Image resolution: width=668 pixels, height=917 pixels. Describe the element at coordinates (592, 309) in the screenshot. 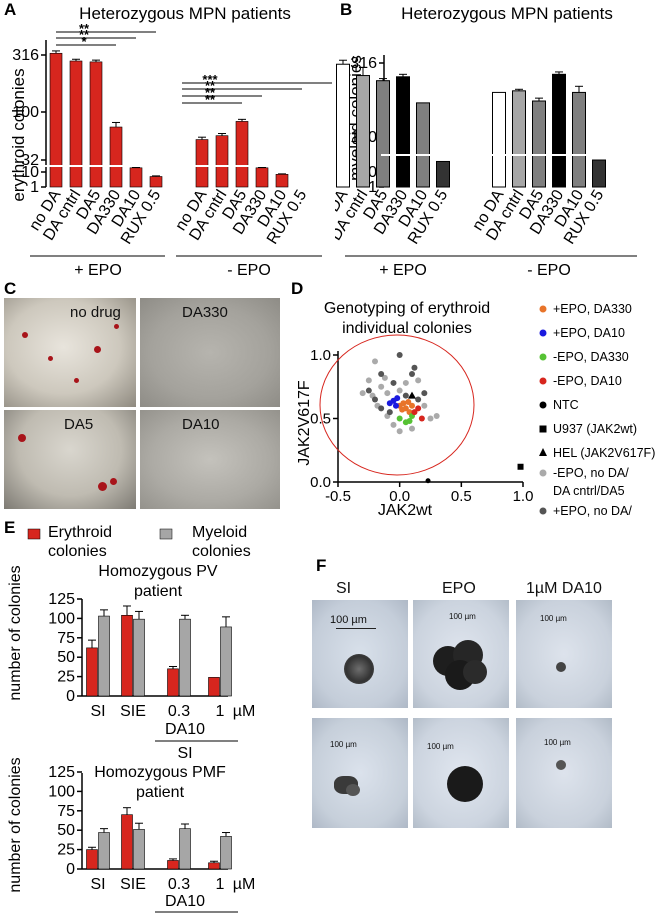

I see `legend-label: +EPO, DA330` at that location.